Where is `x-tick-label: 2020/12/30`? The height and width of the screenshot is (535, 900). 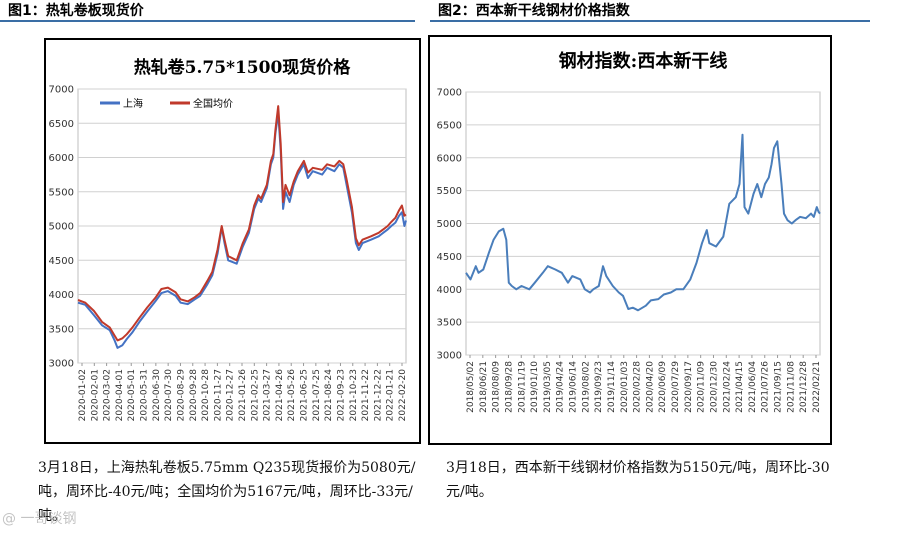 x-tick-label: 2020/12/30 is located at coordinates (714, 387).